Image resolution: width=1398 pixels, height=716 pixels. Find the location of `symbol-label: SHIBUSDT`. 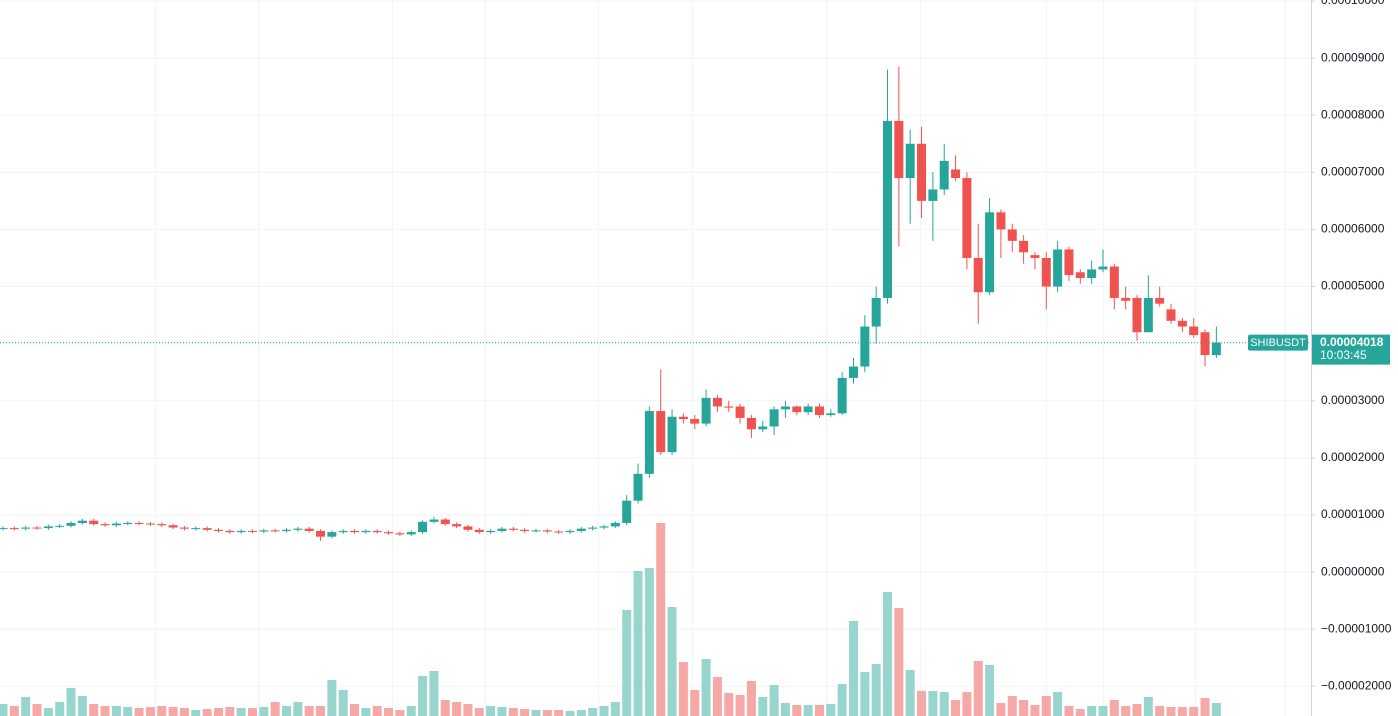

symbol-label: SHIBUSDT is located at coordinates (1278, 343).